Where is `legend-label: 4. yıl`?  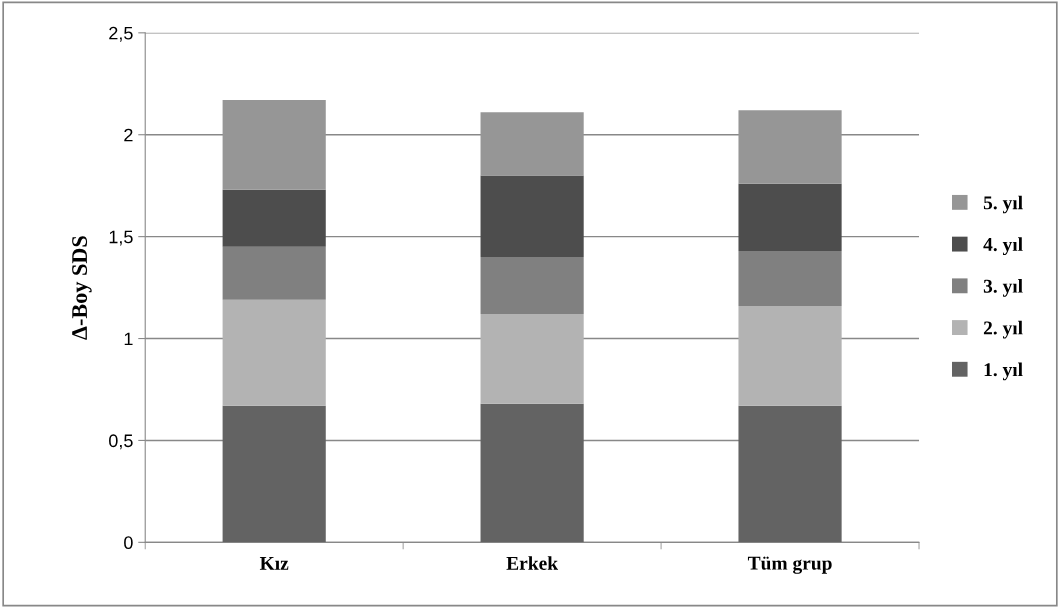 legend-label: 4. yıl is located at coordinates (1003, 246).